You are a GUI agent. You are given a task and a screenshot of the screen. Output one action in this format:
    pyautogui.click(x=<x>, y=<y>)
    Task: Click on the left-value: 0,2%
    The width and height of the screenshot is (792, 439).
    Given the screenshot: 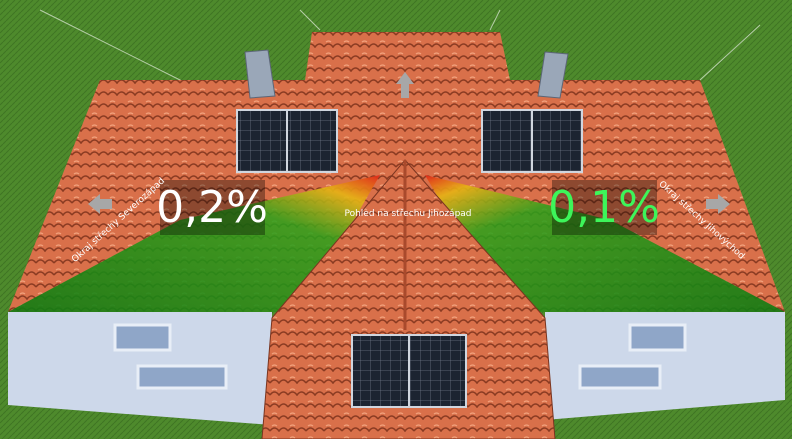 What is the action you would take?
    pyautogui.click(x=212, y=207)
    